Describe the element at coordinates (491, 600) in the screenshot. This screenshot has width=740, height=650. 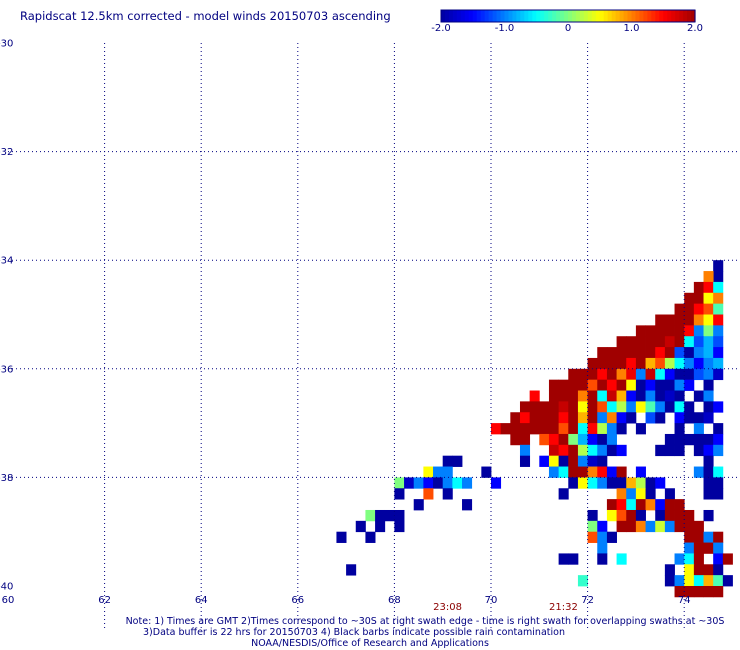
I see `longitude-label: 70` at that location.